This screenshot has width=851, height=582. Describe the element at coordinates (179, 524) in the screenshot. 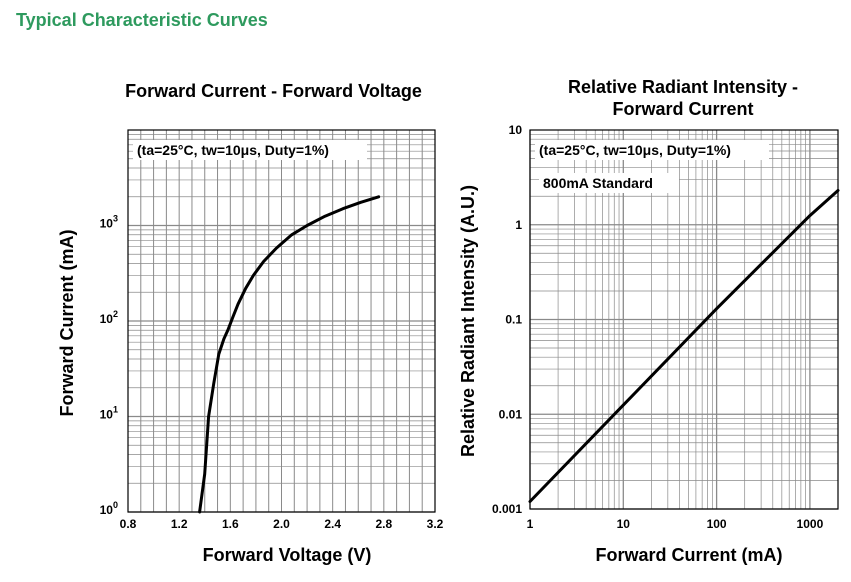

I see `chart1-x-tick-label: 1.2` at that location.